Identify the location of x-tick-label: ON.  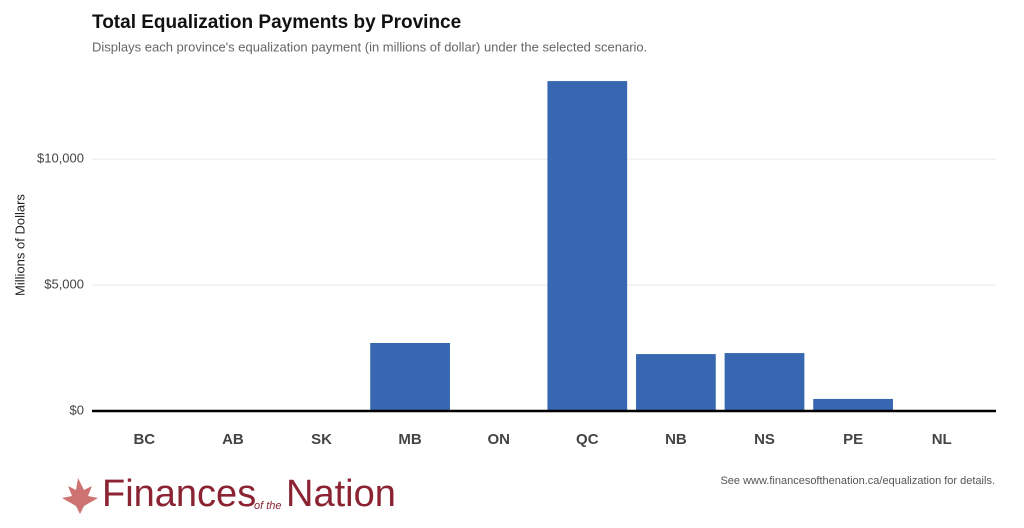
(498, 439).